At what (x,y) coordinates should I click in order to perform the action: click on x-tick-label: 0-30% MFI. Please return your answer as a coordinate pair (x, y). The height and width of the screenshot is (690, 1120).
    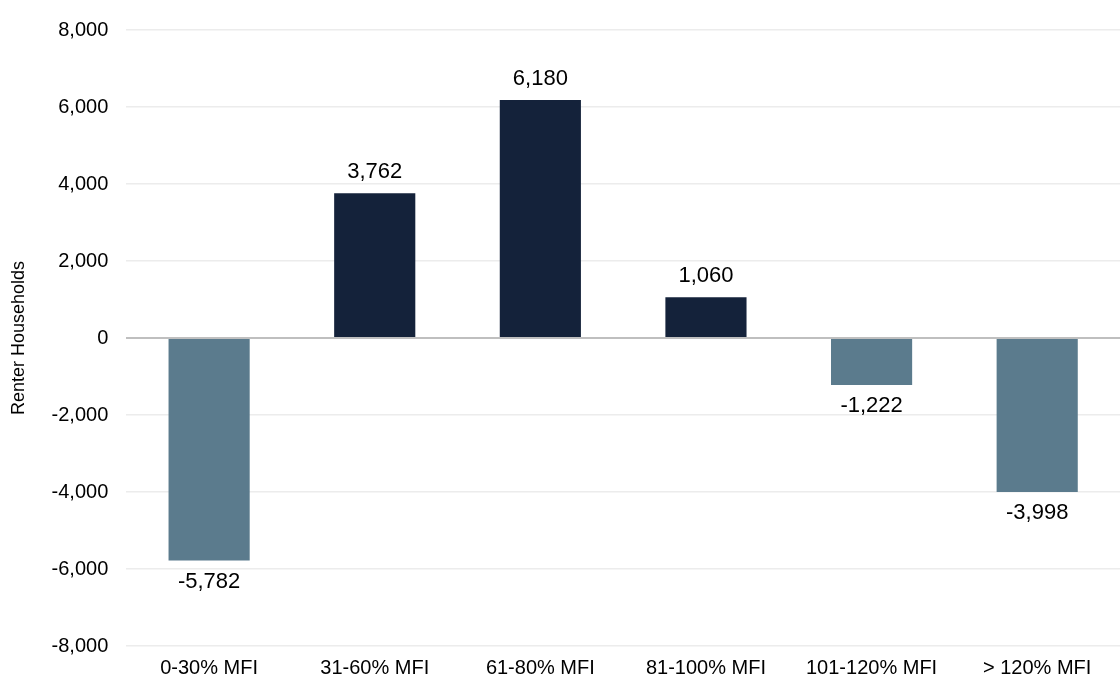
    Looking at the image, I should click on (209, 666).